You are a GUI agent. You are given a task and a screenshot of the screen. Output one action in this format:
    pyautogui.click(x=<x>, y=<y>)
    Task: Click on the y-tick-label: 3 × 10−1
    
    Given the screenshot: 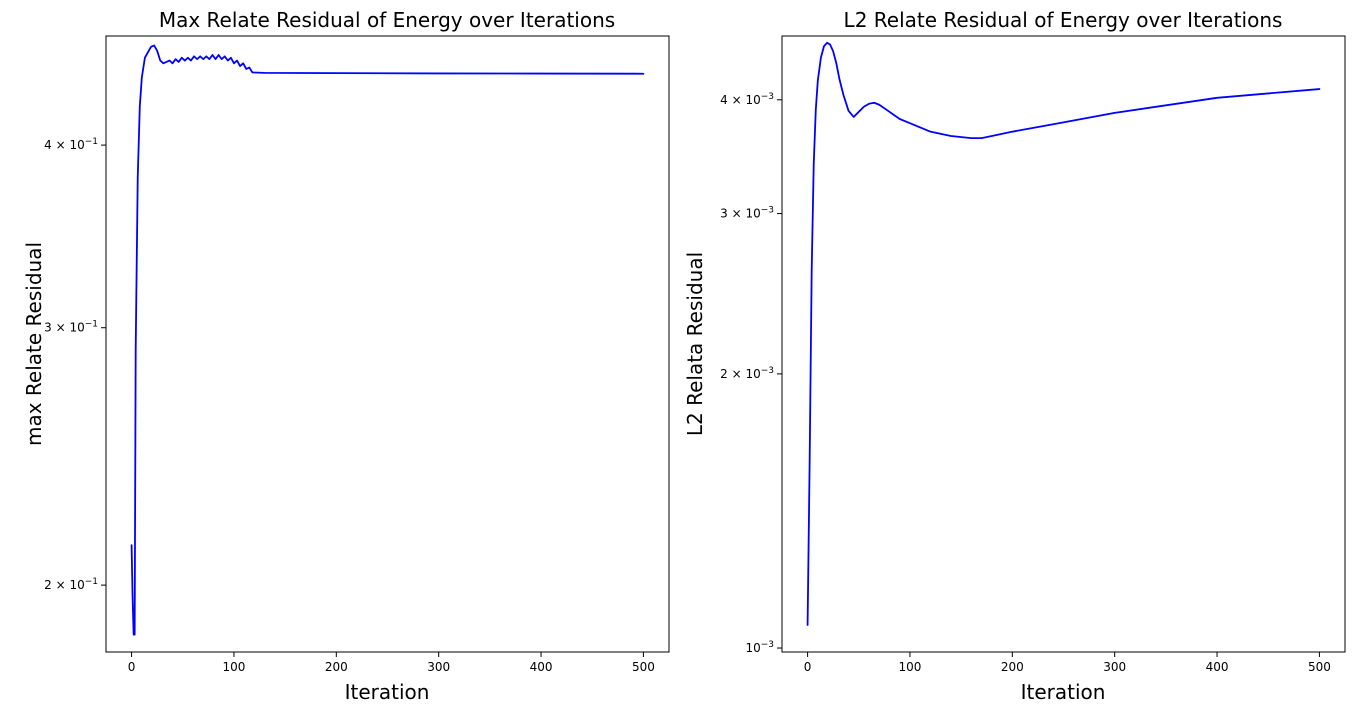 What is the action you would take?
    pyautogui.click(x=71, y=327)
    